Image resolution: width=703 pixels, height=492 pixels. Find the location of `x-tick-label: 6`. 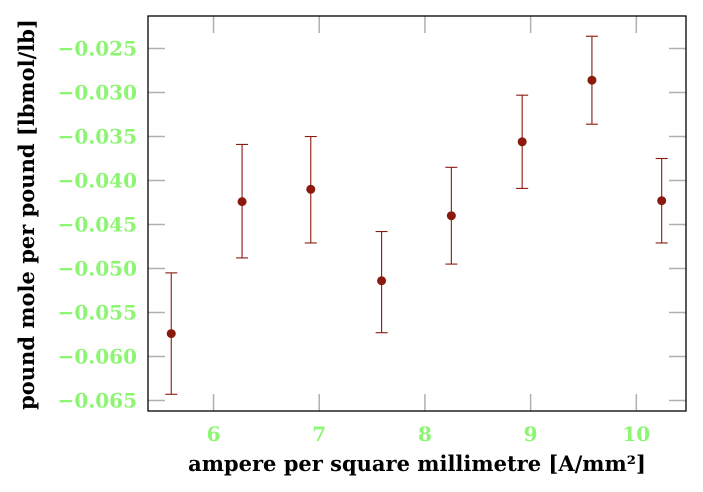

x-tick-label: 6 is located at coordinates (214, 434).